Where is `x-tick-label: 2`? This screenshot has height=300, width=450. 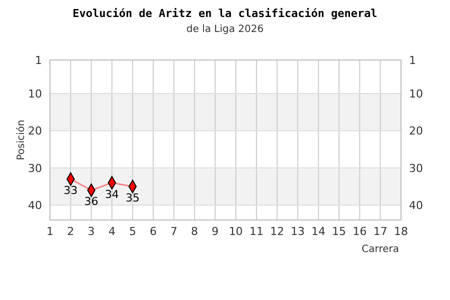
x-tick-label: 2 is located at coordinates (70, 231).